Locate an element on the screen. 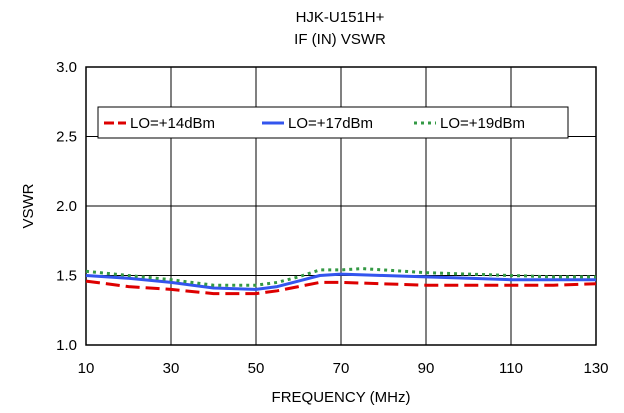 This screenshot has height=413, width=624. y-tick-label: 1.5 is located at coordinates (66, 276).